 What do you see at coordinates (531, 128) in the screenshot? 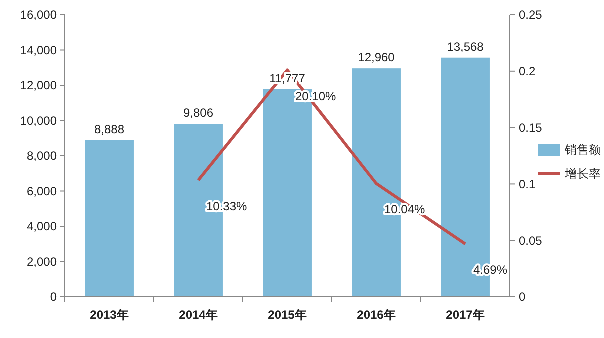
I see `y2-tick-label: 0.15` at bounding box center [531, 128].